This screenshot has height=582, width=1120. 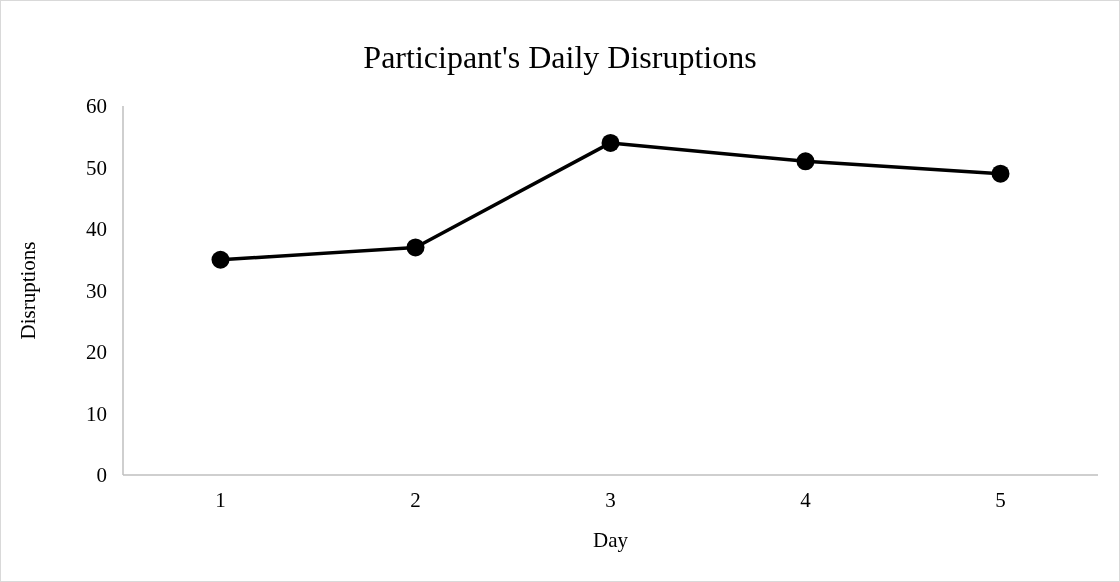 I want to click on y-tick-label: 10, so click(x=96, y=413).